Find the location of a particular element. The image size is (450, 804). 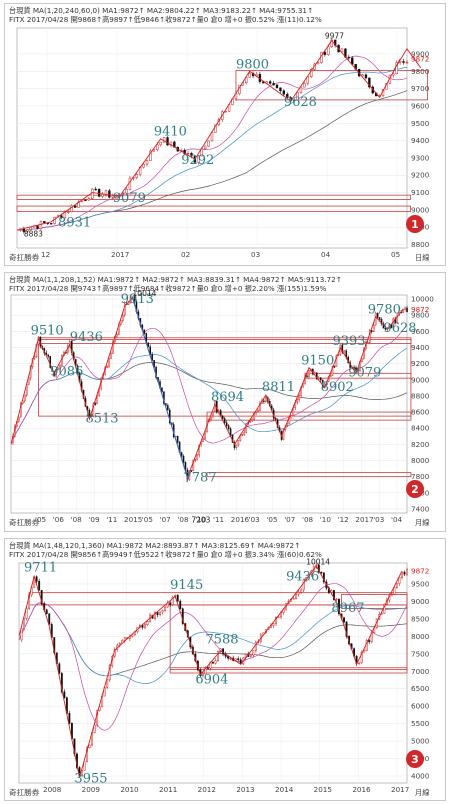

level-annotation: 9510 is located at coordinates (47, 331).